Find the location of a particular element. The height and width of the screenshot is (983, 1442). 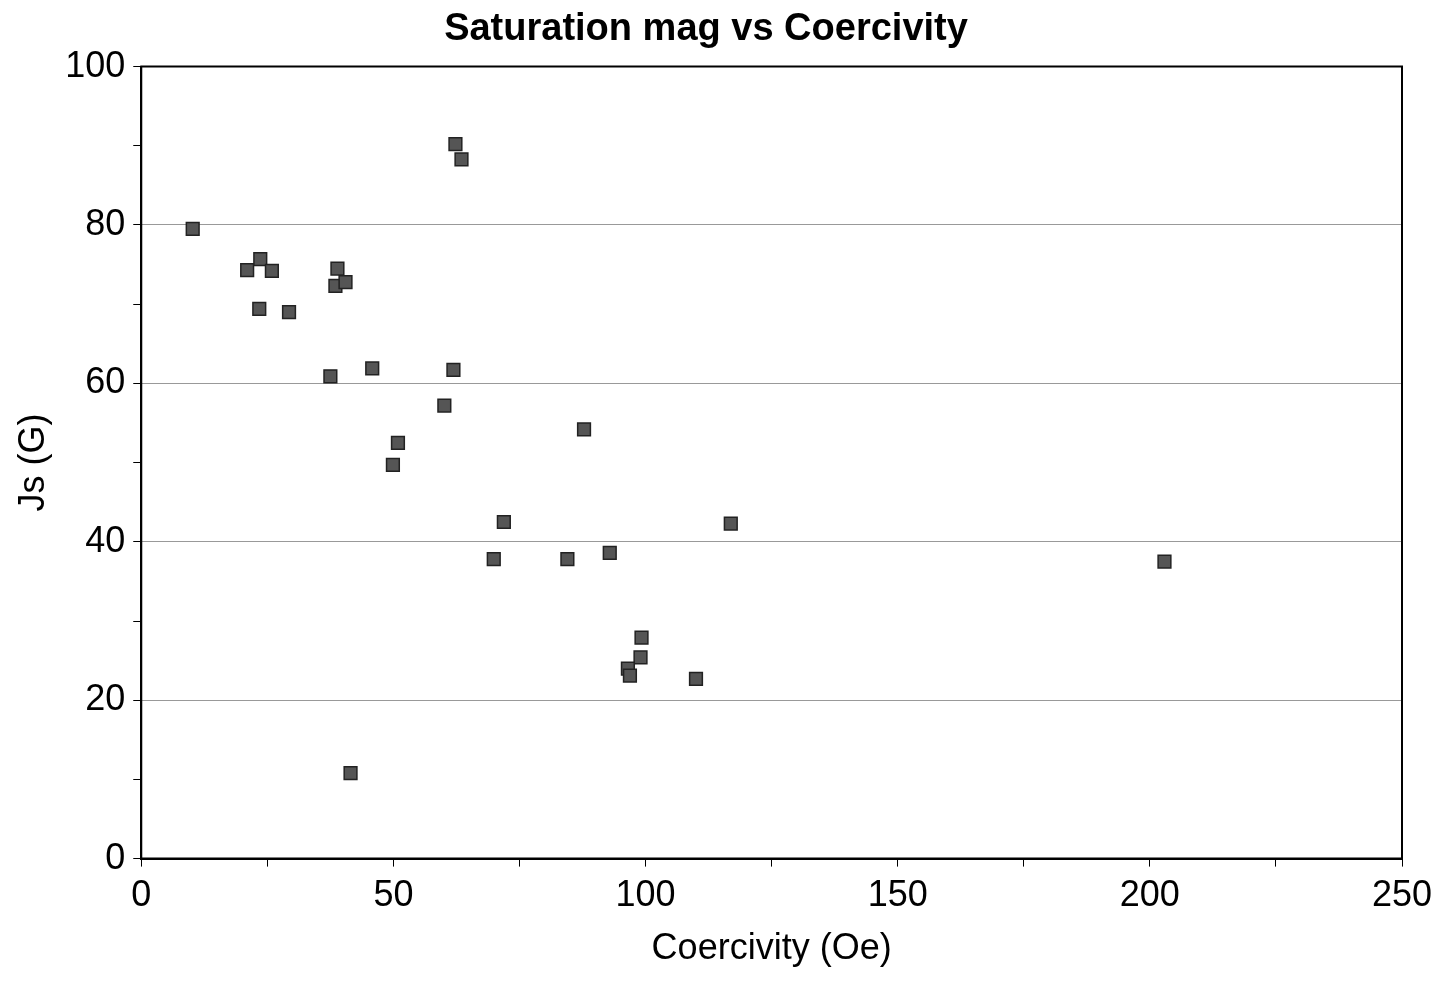

y-tick-label: 0 is located at coordinates (115, 856).